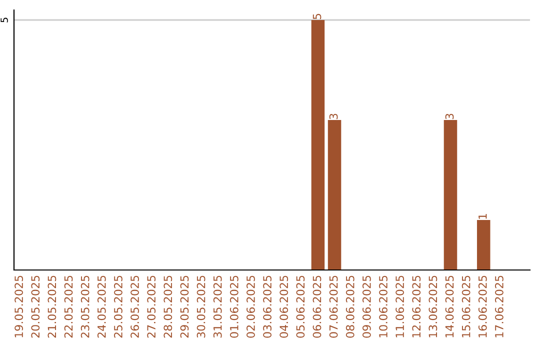 Image resolution: width=540 pixels, height=340 pixels. Describe the element at coordinates (4, 20) in the screenshot. I see `ref-line-label: 5` at that location.